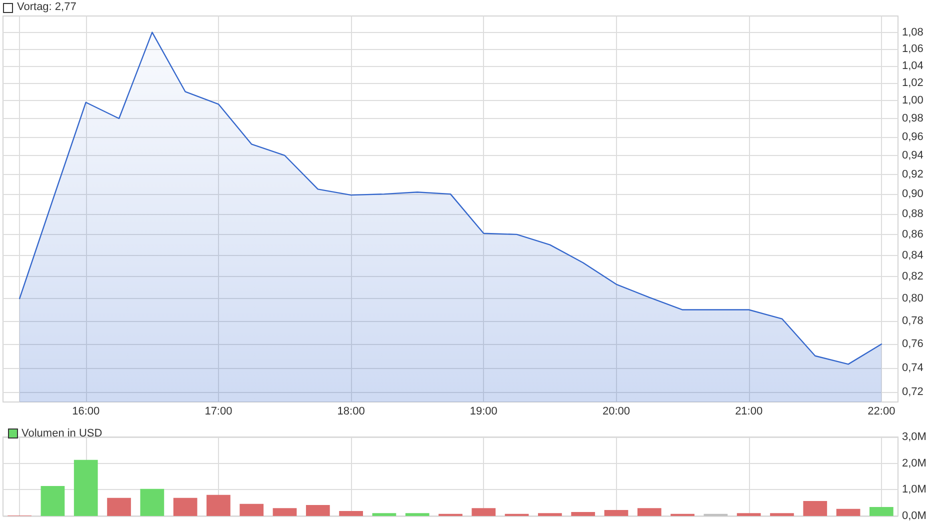  What do you see at coordinates (913, 392) in the screenshot?
I see `y-tick-label: 0,72` at bounding box center [913, 392].